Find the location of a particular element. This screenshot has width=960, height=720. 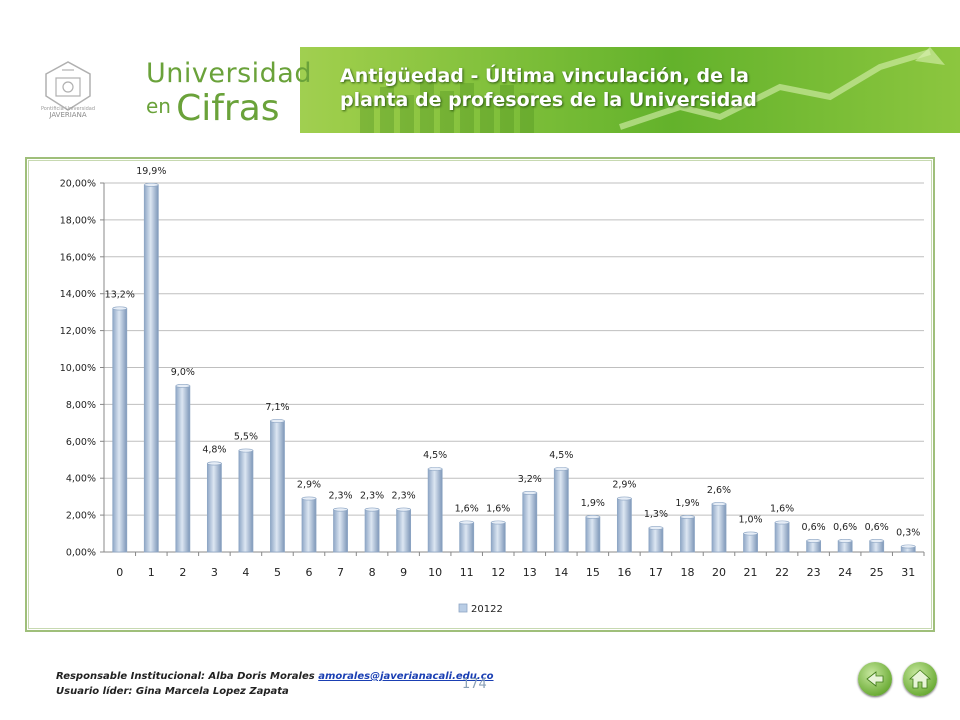

x-tick-label: 16 is located at coordinates (624, 572).